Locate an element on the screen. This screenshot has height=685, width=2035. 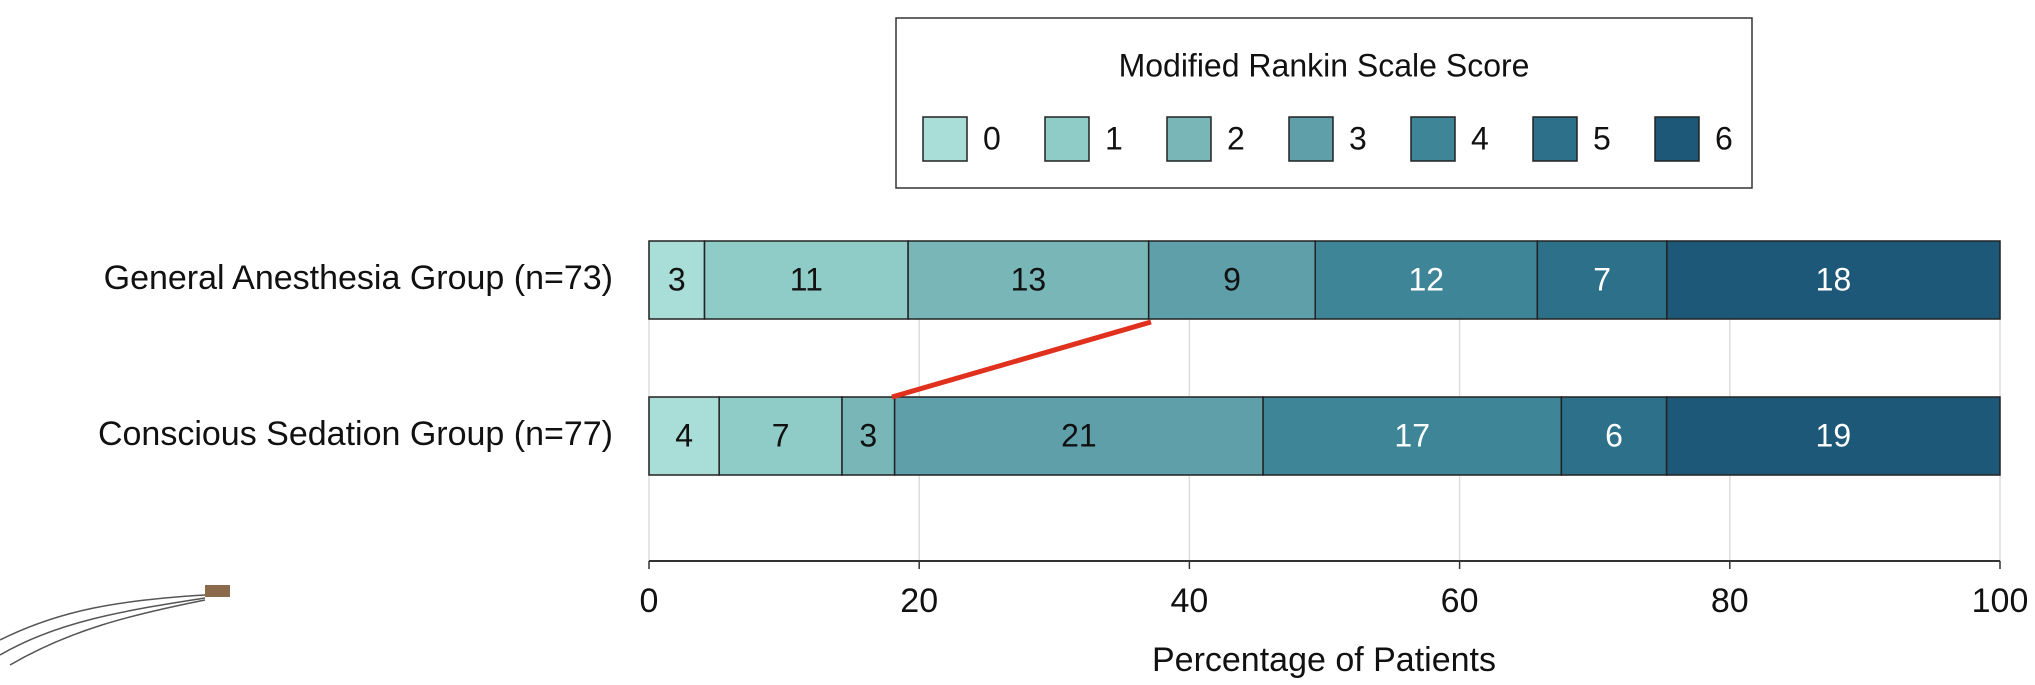
data-label: 21 is located at coordinates (1079, 435).